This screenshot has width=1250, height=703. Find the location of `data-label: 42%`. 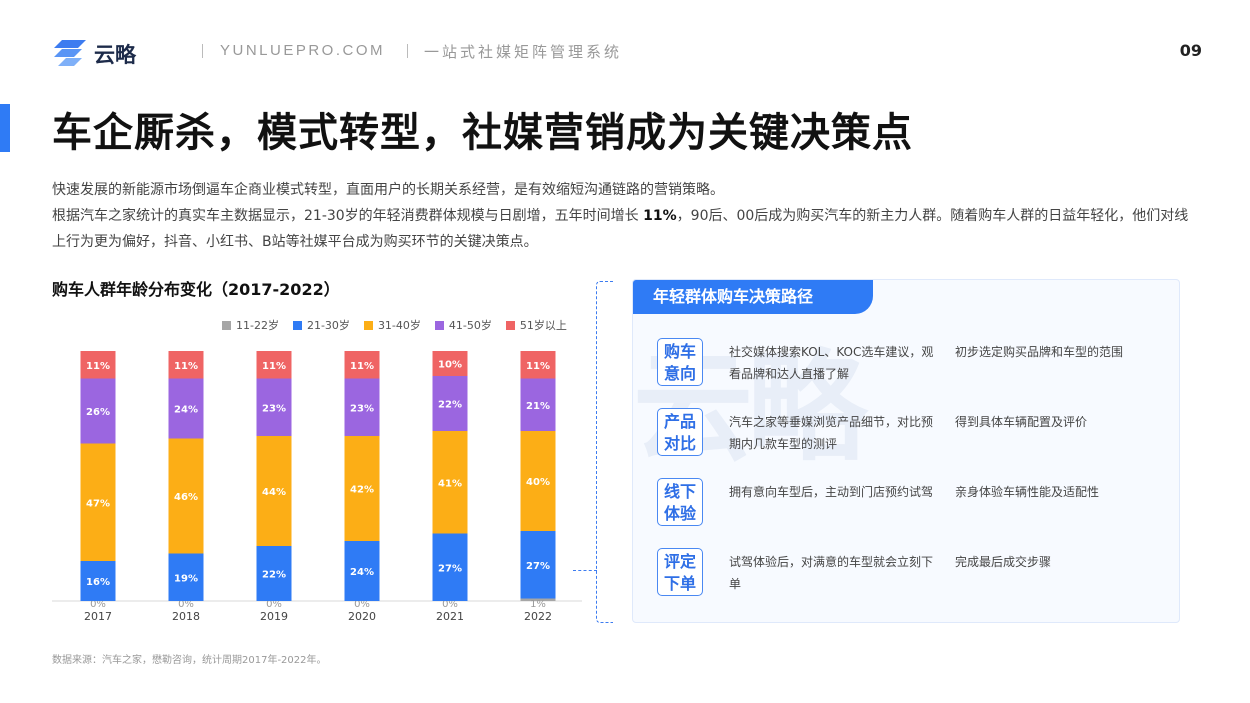

data-label: 42% is located at coordinates (362, 490).